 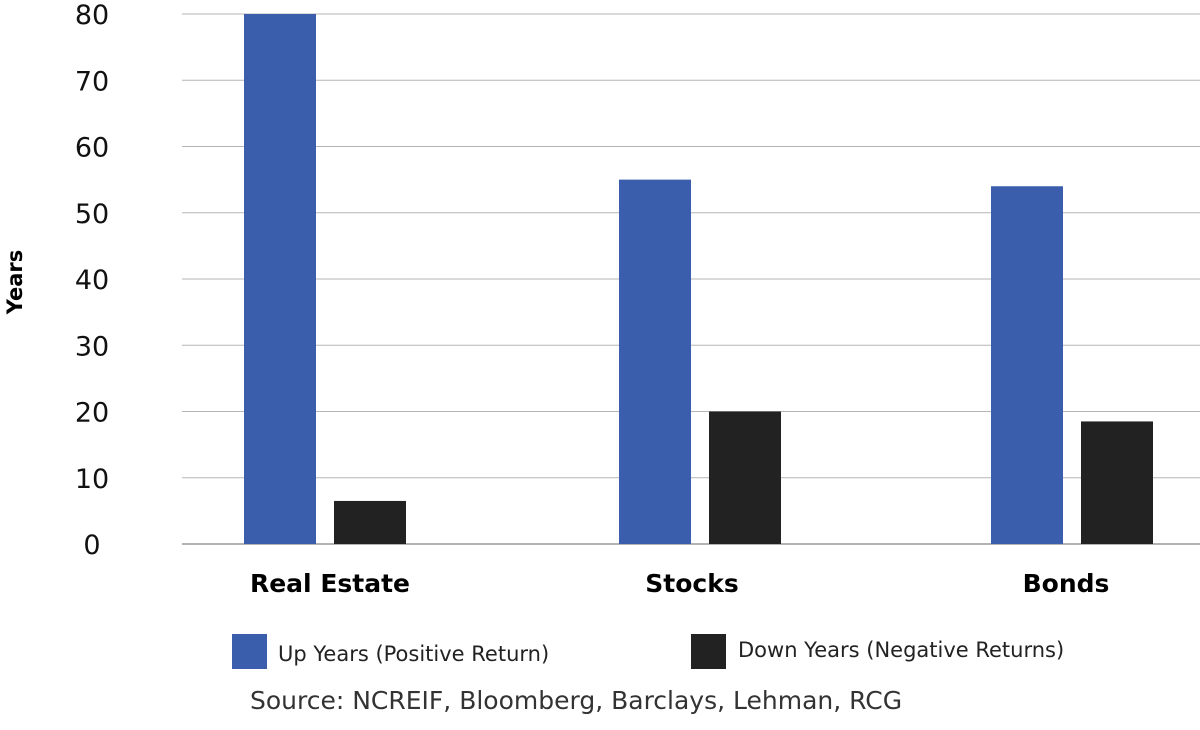 I want to click on y-tick-label: 40, so click(x=92, y=280).